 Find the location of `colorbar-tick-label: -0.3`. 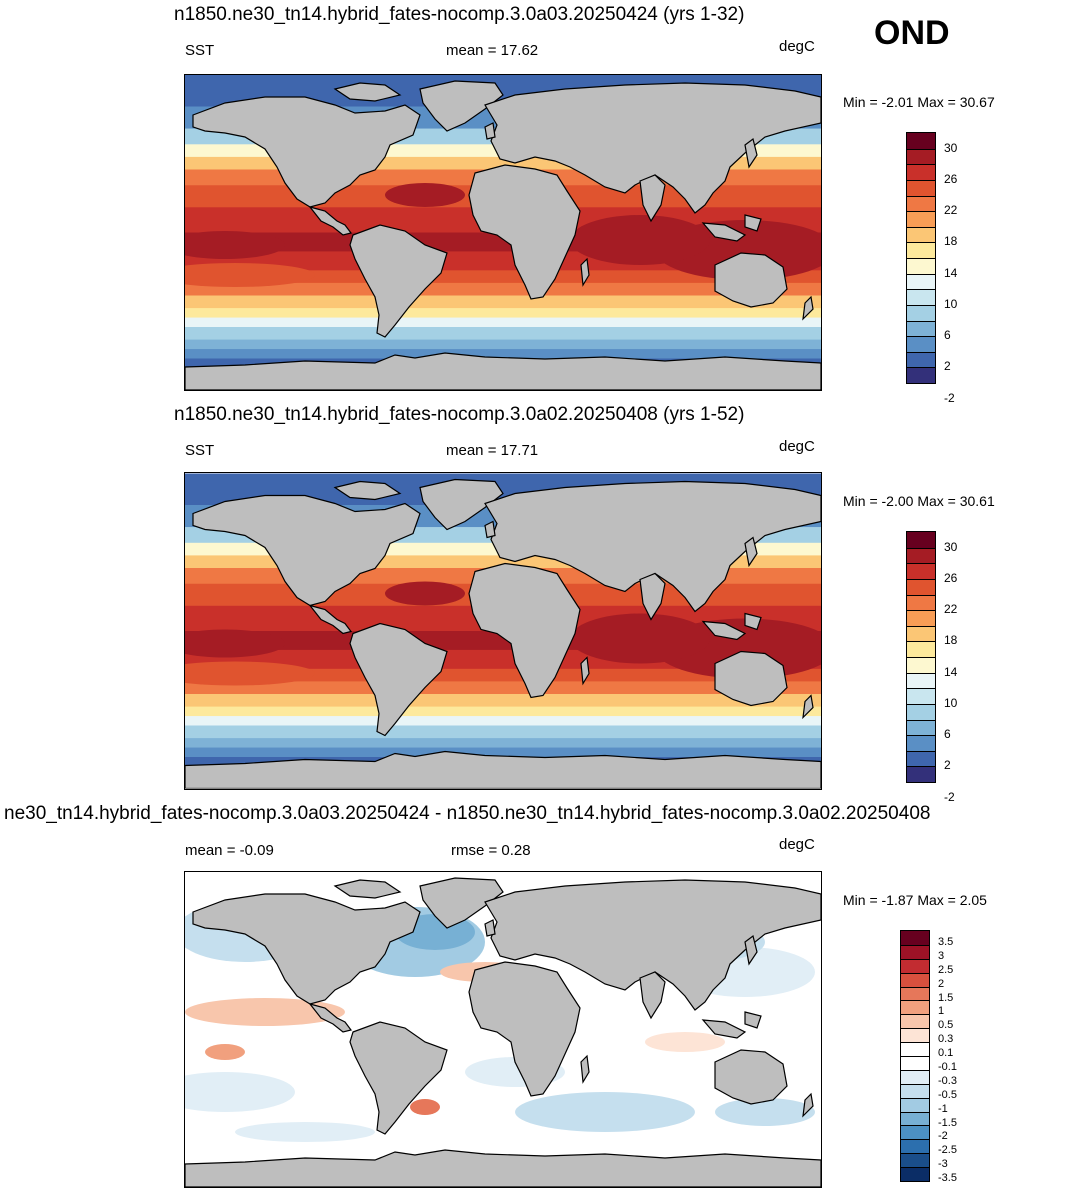

colorbar-tick-label: -0.3 is located at coordinates (947, 1080).